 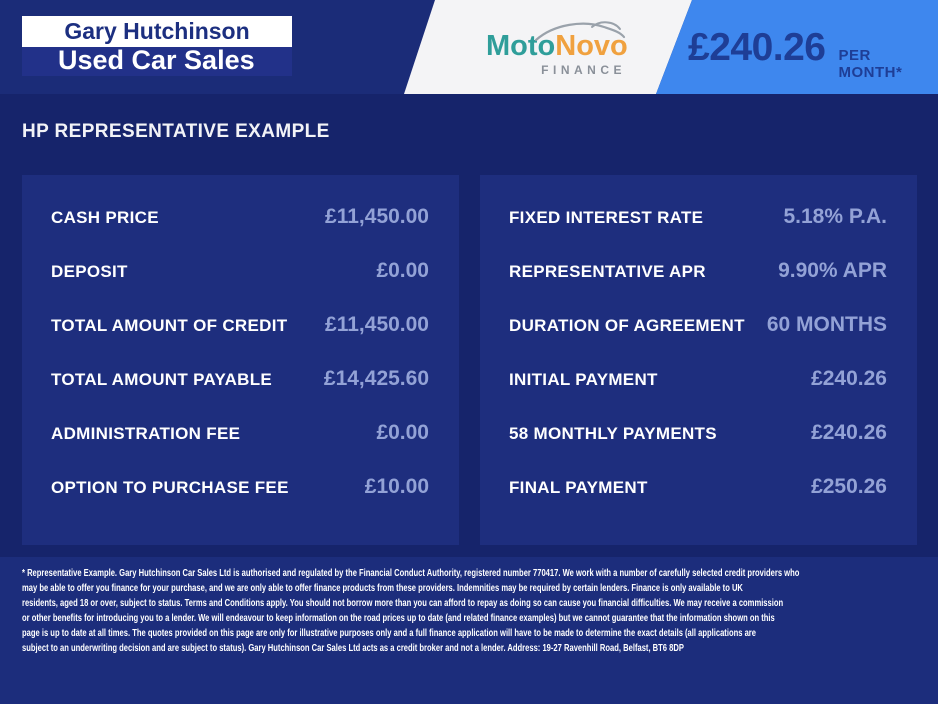 I want to click on finance-row-label: FIXED INTEREST RATE, so click(x=606, y=217).